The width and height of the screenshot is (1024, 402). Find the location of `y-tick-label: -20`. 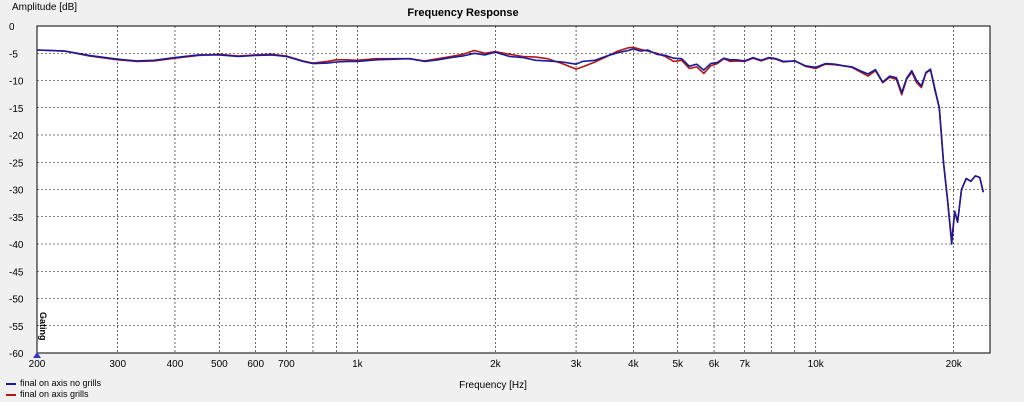

y-tick-label: -20 is located at coordinates (16, 136).